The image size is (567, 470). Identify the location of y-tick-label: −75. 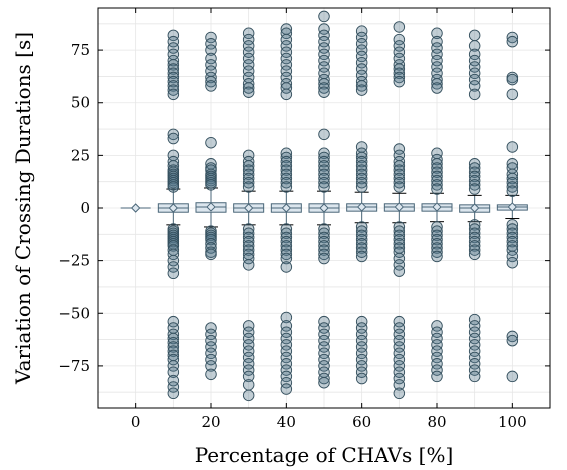
(74, 366).